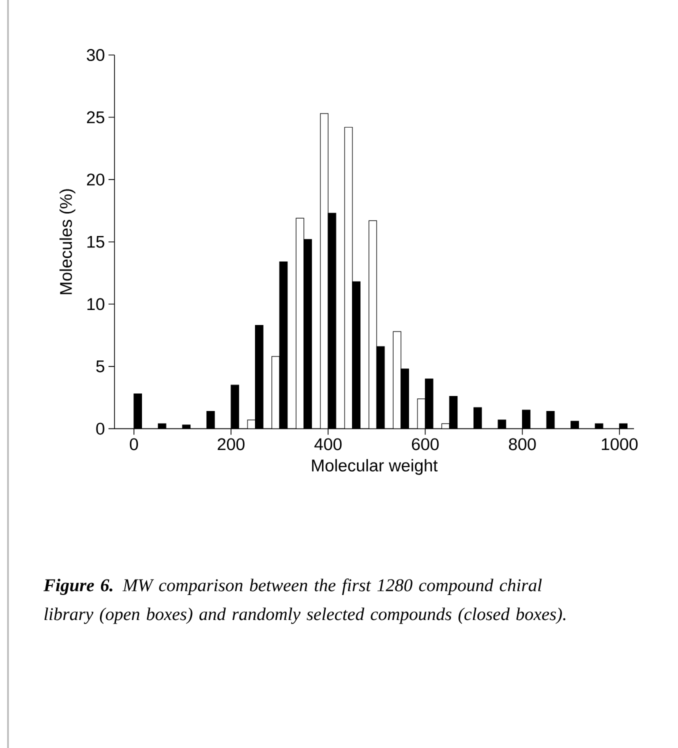 This screenshot has height=748, width=678. I want to click on x-tick-label: 0, so click(134, 444).